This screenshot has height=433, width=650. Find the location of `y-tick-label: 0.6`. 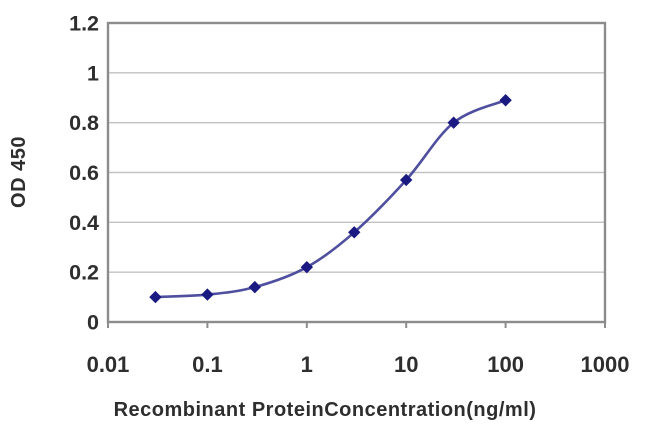

y-tick-label: 0.6 is located at coordinates (84, 173).